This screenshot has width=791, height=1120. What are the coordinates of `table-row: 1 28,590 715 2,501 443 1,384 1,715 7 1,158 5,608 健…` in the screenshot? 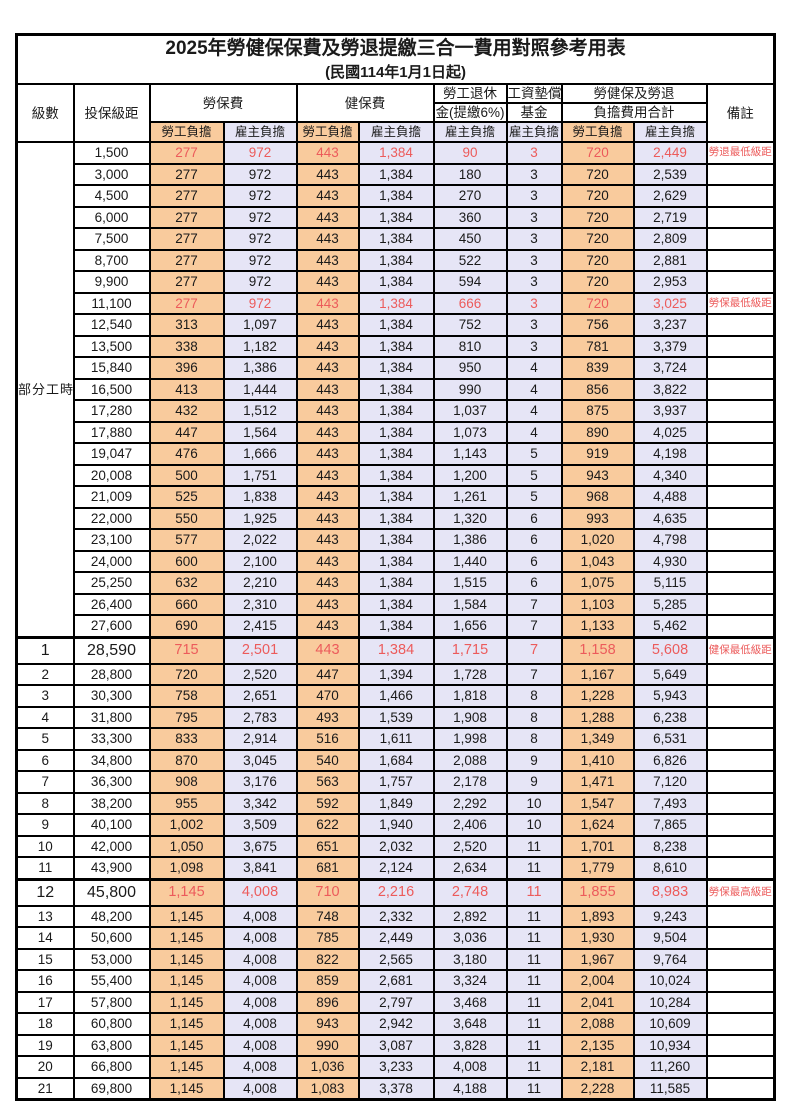 It's located at (395, 650).